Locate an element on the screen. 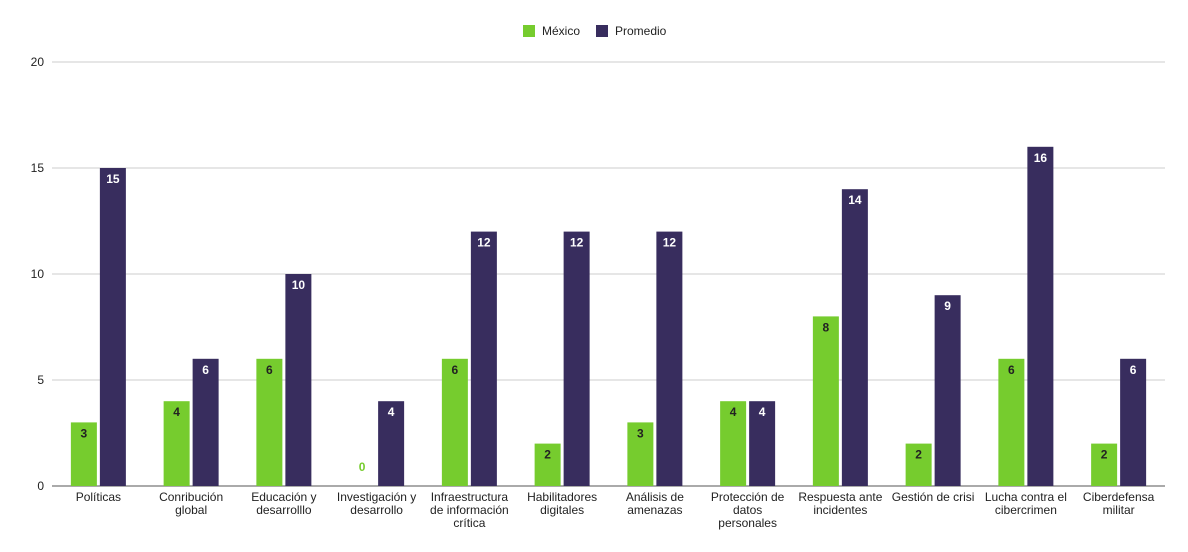  x-tick-label: Ciberdefensa militar is located at coordinates (1119, 503).